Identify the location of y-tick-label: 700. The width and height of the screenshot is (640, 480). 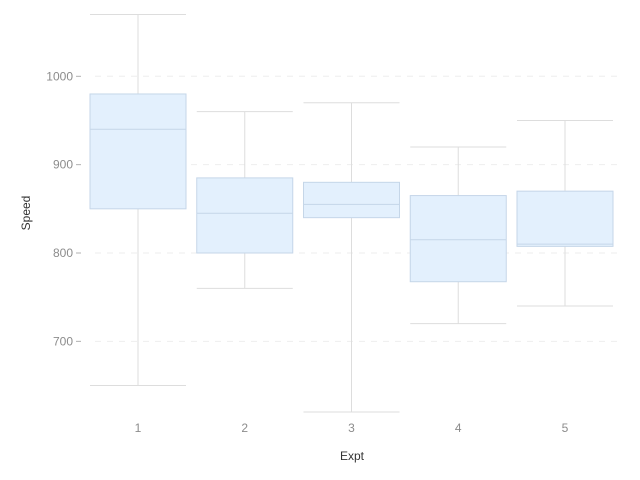
(63, 341).